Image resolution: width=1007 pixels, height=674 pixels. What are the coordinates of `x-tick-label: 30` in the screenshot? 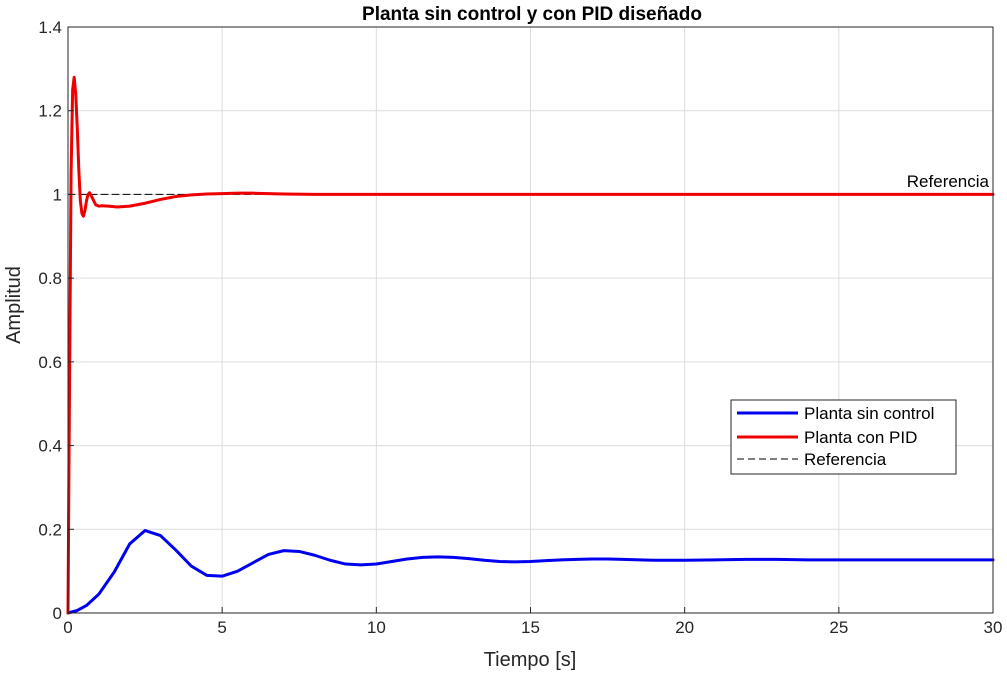 It's located at (993, 627).